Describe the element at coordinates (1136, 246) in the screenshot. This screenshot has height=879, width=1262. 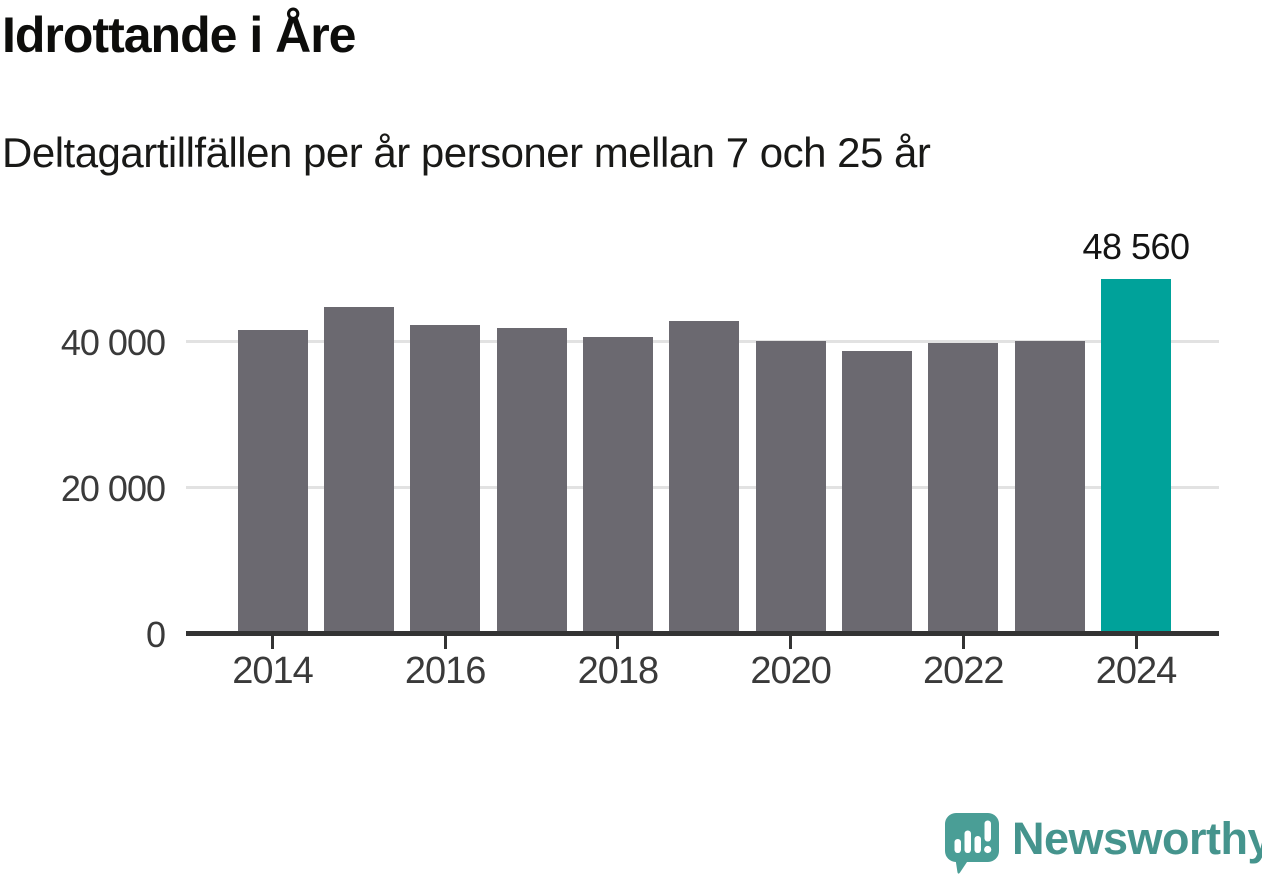
I see `bar-value-label: 48 560` at that location.